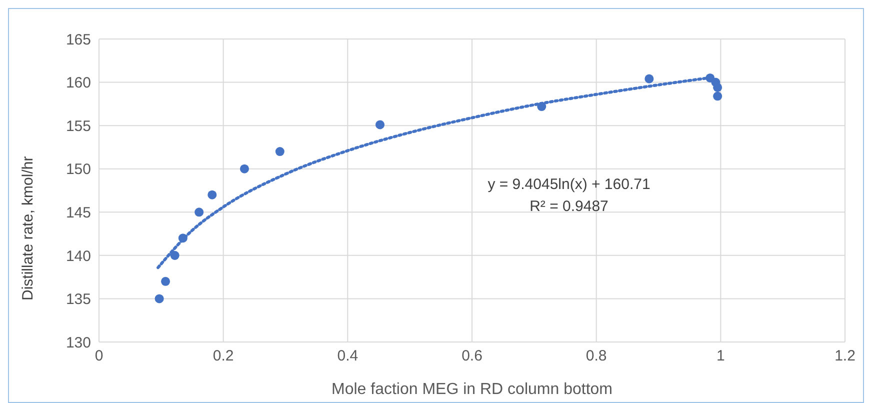 The image size is (872, 403). I want to click on y-axis-title: Distillate rate, kmol/hr, so click(27, 228).